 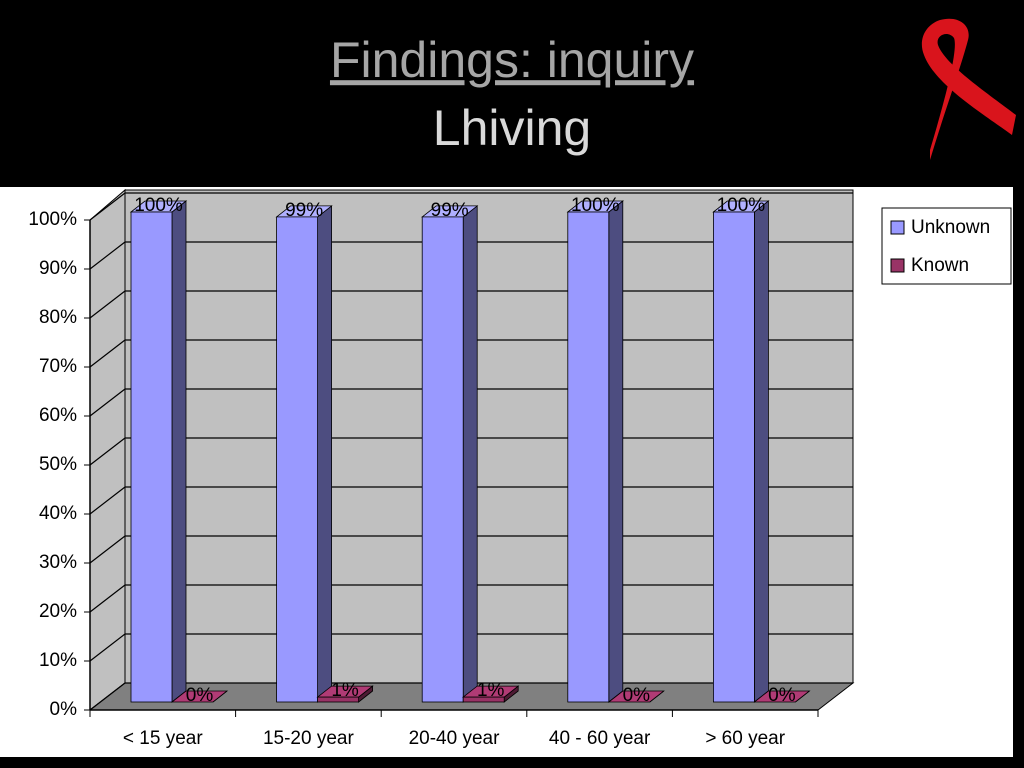 I want to click on y-tick-label: 0%, so click(x=64, y=709).